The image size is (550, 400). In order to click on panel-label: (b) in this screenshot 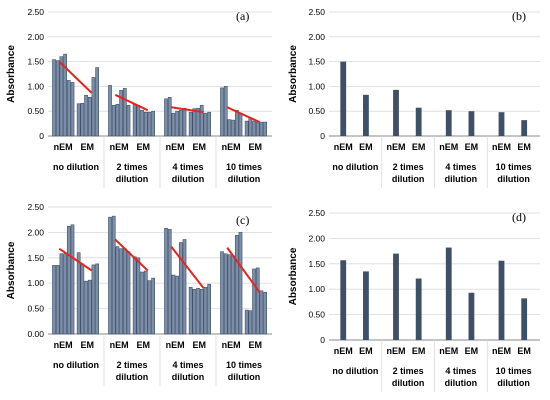, I will do `click(519, 16)`.